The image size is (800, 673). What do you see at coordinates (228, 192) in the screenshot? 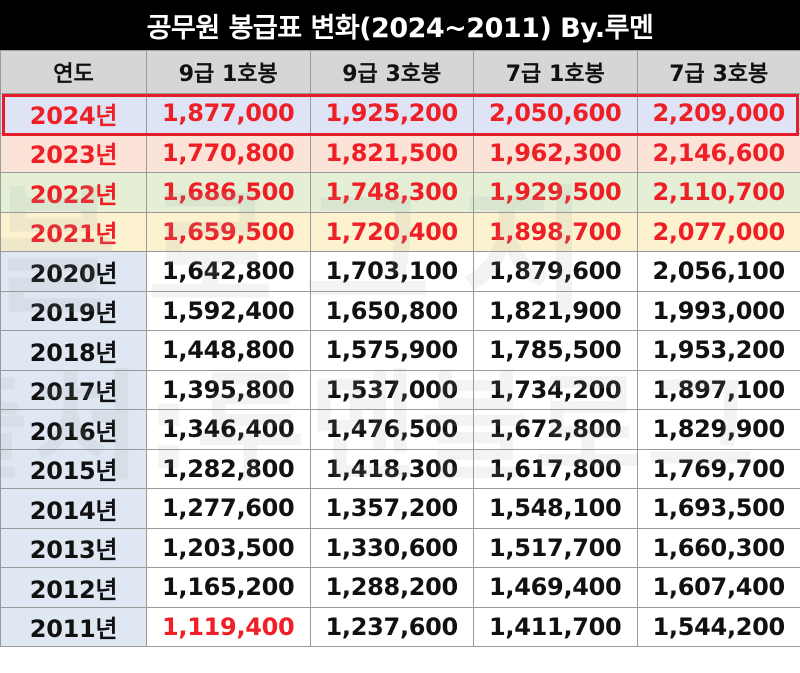
I see `salary-cell: 1,686,500` at bounding box center [228, 192].